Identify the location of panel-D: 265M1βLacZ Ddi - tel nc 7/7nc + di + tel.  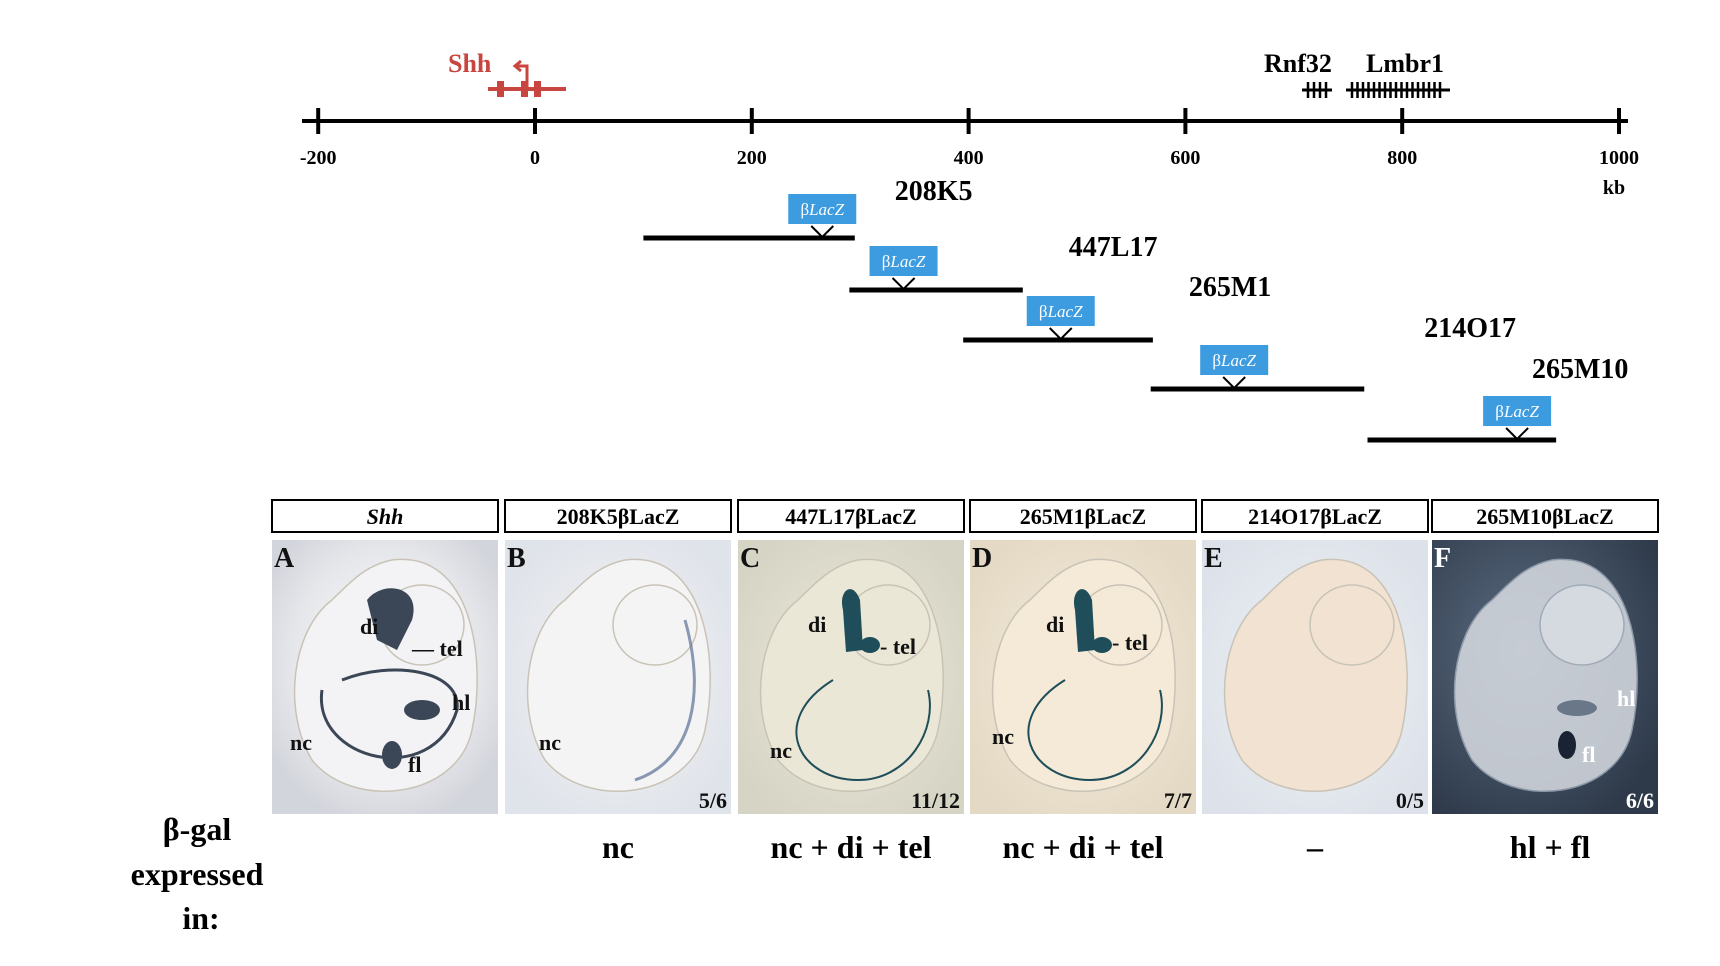
(1083, 682).